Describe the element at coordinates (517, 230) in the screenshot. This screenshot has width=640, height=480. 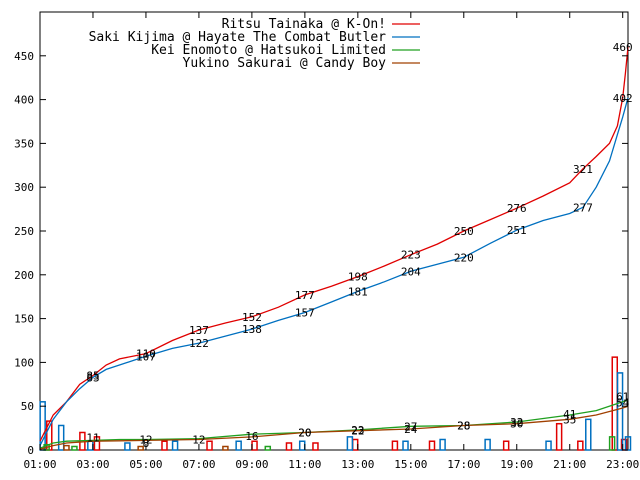
I see `value-label: 251` at that location.